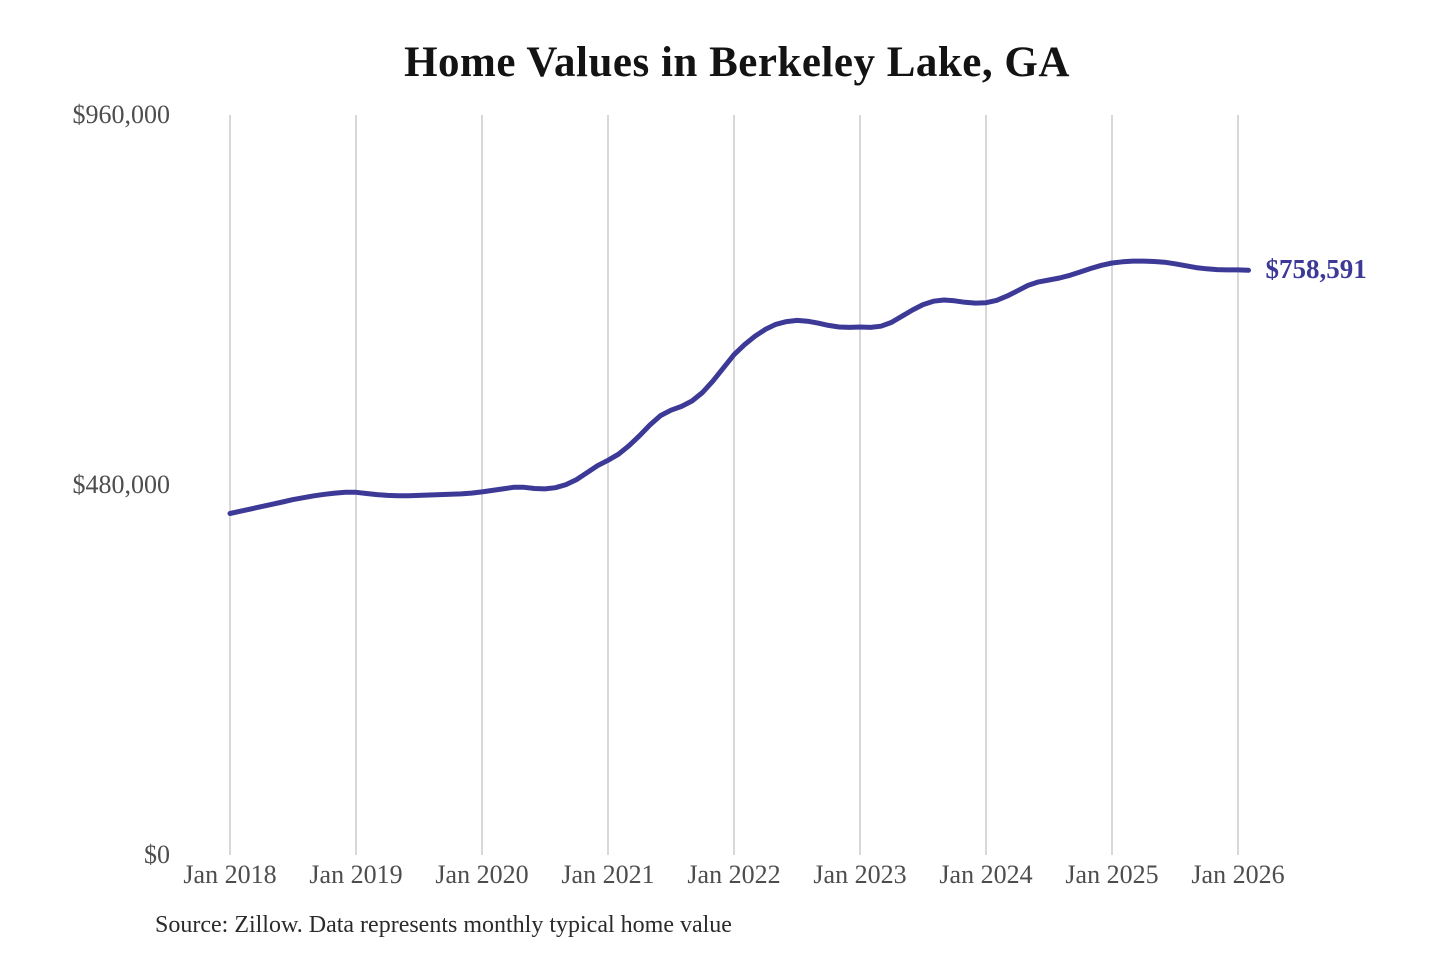 The image size is (1440, 960). What do you see at coordinates (121, 114) in the screenshot?
I see `y-tick-label: $960,000` at bounding box center [121, 114].